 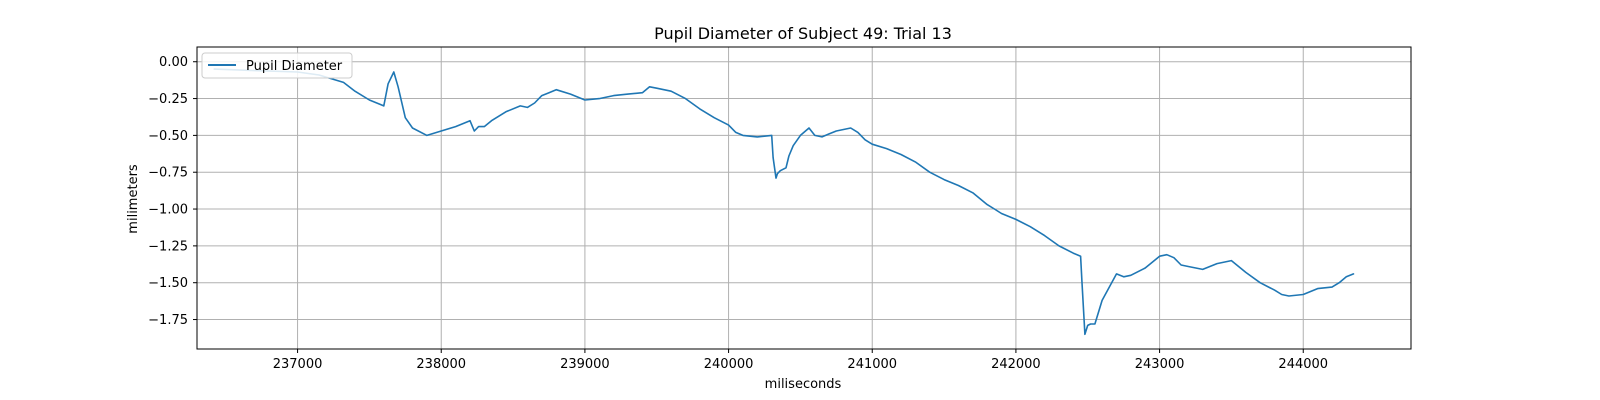 I want to click on y-tick-label: 0.00, so click(x=173, y=62).